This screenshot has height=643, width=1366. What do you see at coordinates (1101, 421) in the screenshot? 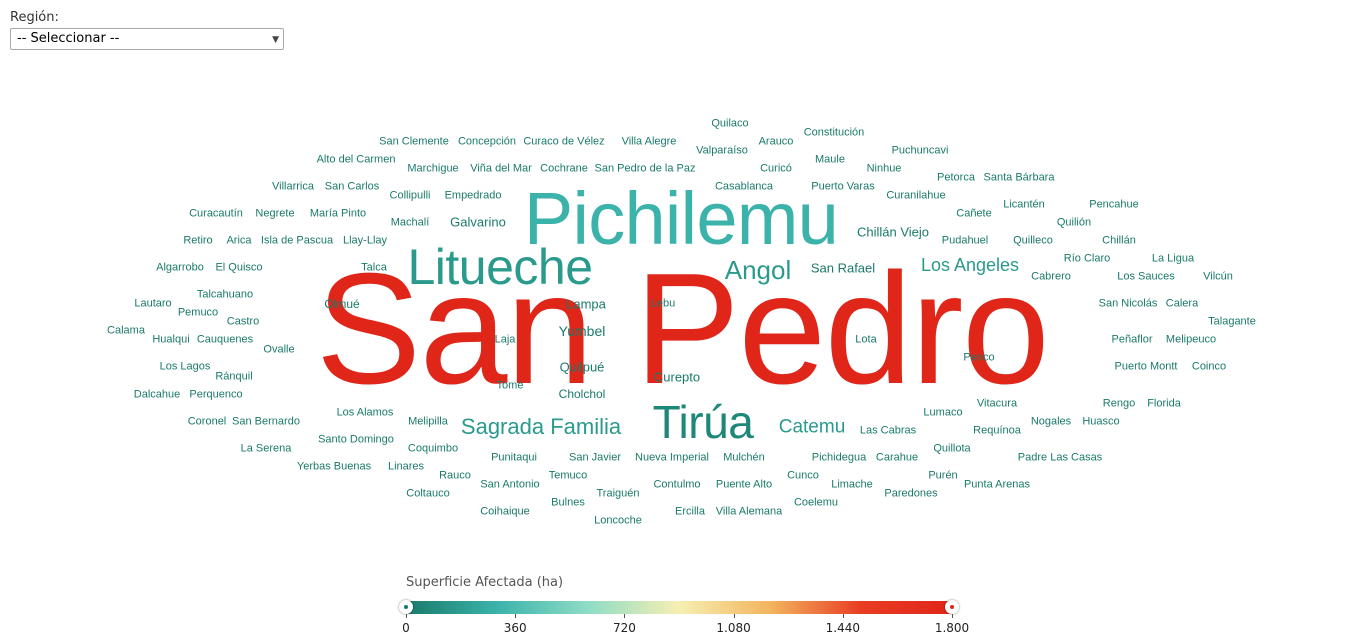
I see `word-cloud-term: Huasco` at bounding box center [1101, 421].